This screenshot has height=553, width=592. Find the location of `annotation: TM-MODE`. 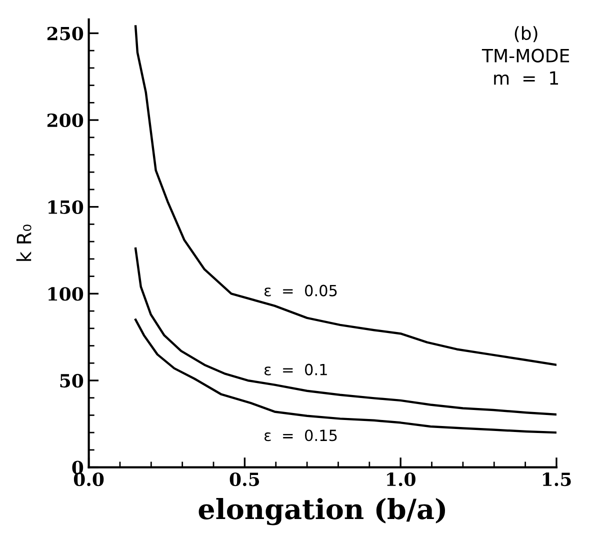

annotation: TM-MODE is located at coordinates (526, 55).